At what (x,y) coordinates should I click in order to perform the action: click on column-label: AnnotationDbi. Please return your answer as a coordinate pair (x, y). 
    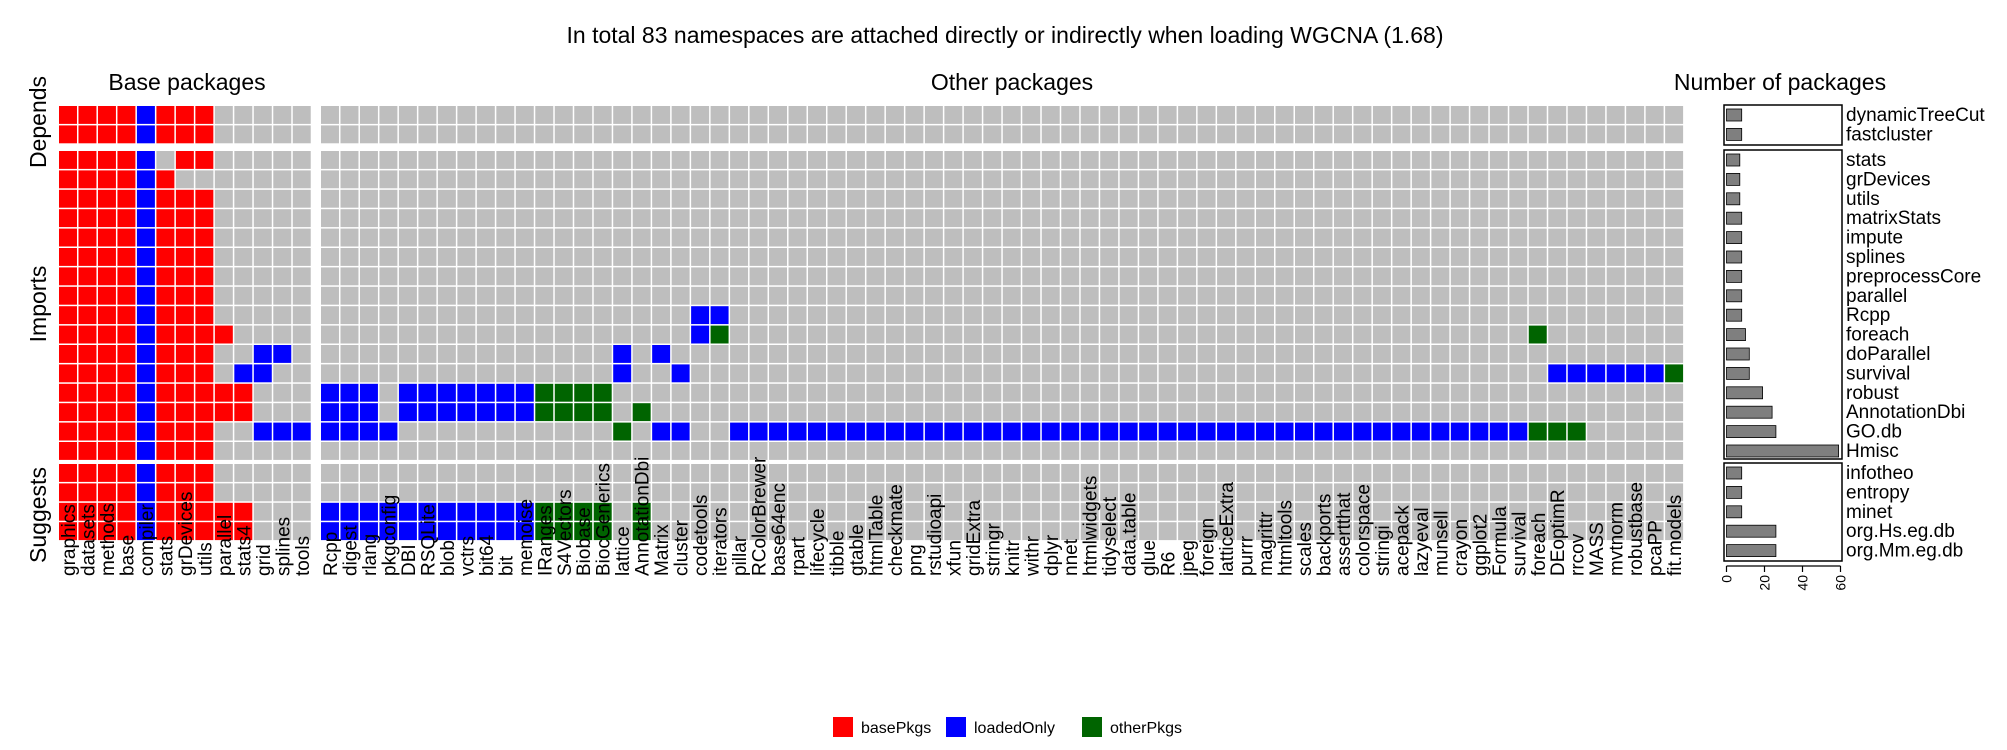
    Looking at the image, I should click on (643, 516).